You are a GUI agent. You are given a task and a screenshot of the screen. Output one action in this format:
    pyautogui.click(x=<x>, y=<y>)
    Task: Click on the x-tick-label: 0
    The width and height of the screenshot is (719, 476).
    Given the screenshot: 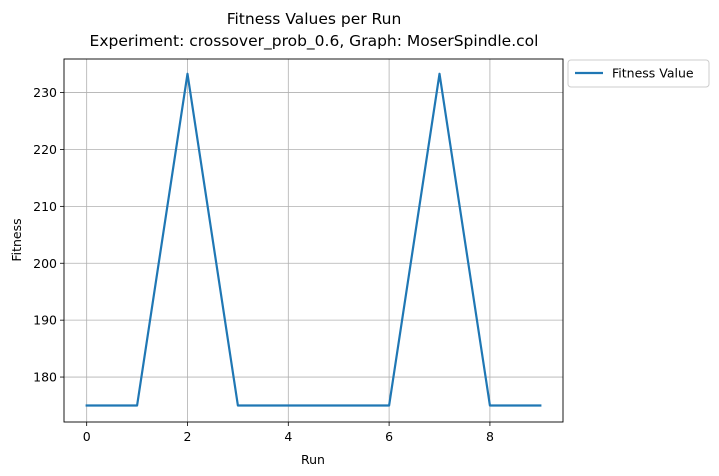 What is the action you would take?
    pyautogui.click(x=87, y=436)
    